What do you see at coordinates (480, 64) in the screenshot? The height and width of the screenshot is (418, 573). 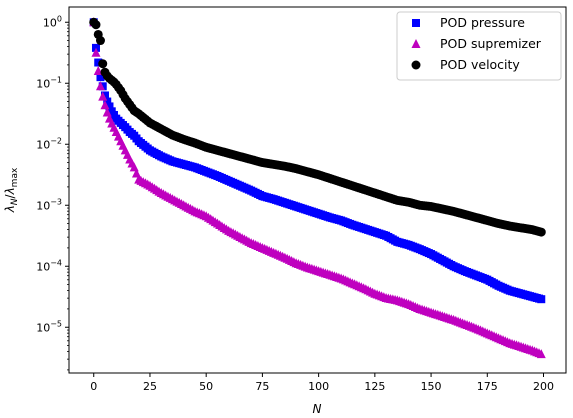 I see `legend-label: POD velocity` at bounding box center [480, 64].